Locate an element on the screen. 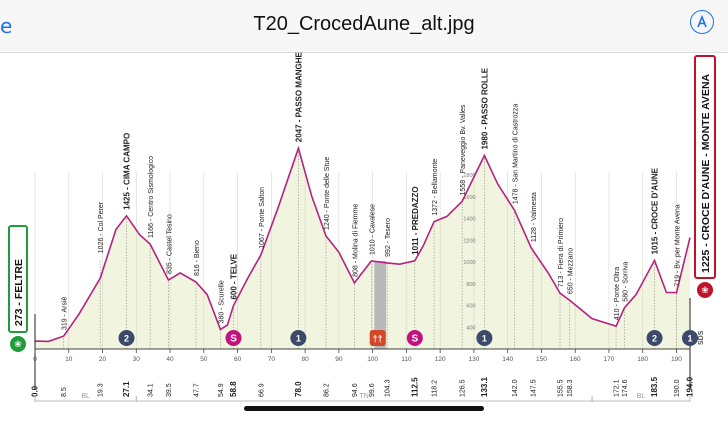 This screenshot has height=429, width=728. finish-box is located at coordinates (705, 167).